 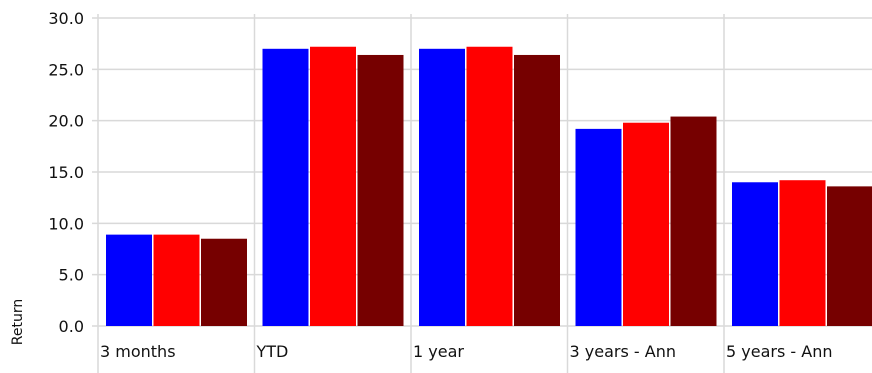 I want to click on y-tick-label: 30.0, so click(x=66, y=18).